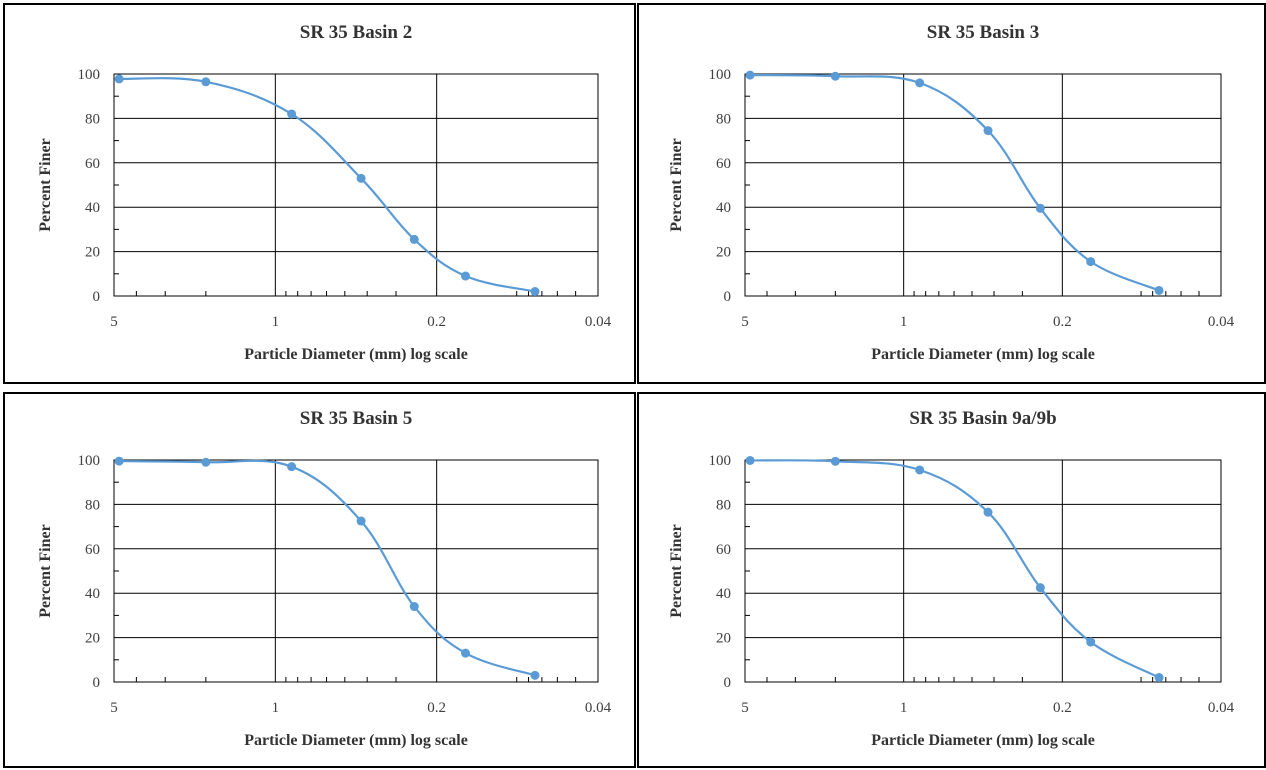 This screenshot has height=770, width=1266. What do you see at coordinates (982, 418) in the screenshot?
I see `chart-title: SR 35 Basin 9a/9b` at bounding box center [982, 418].